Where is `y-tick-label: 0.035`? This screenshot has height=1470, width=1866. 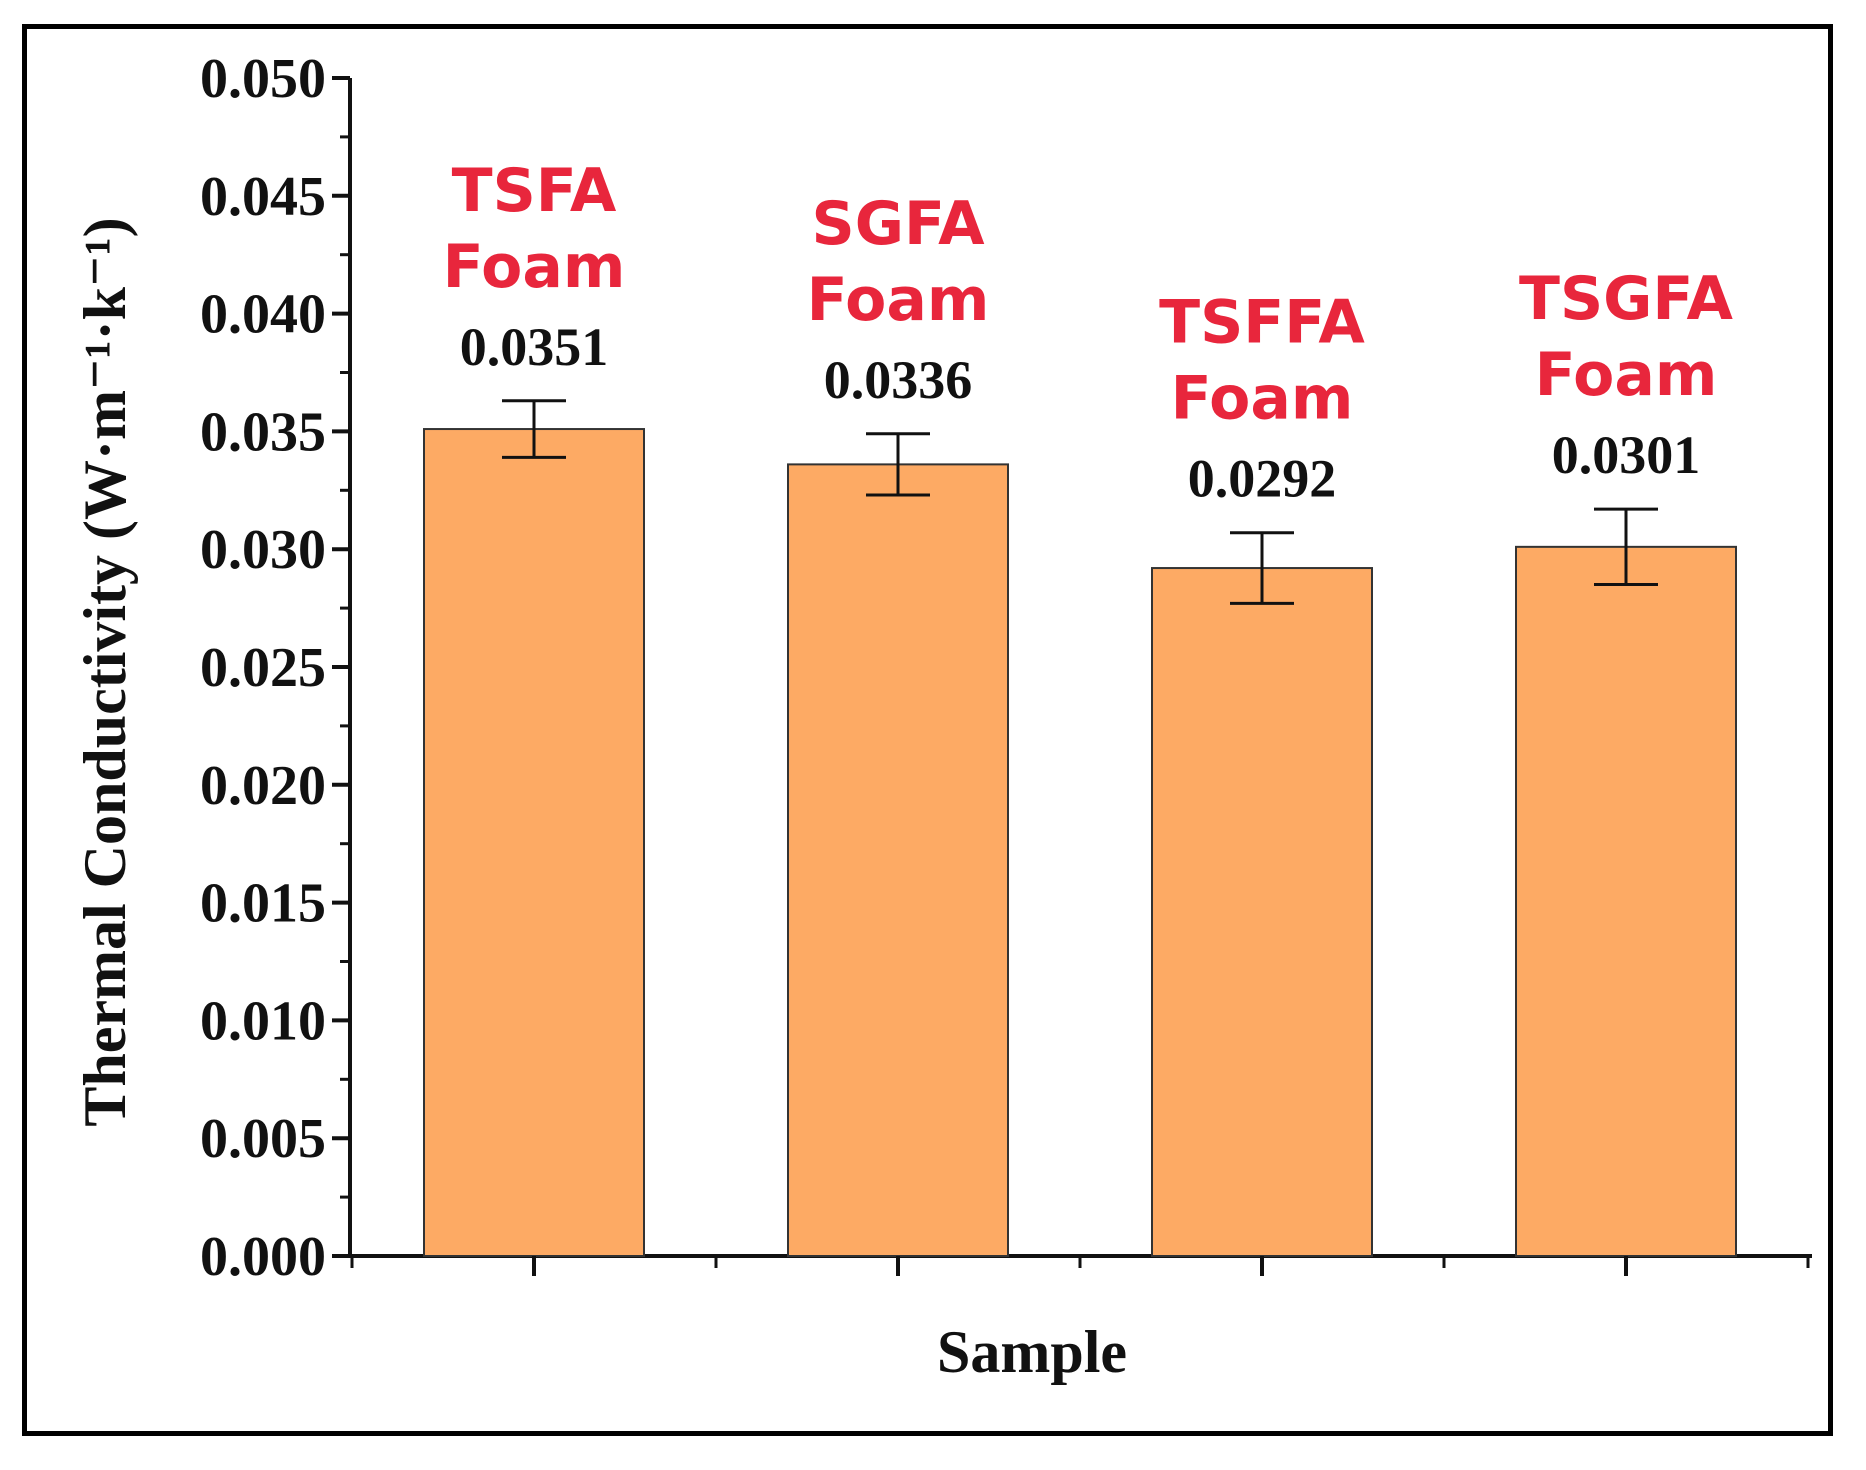 y-tick-label: 0.035 is located at coordinates (263, 432).